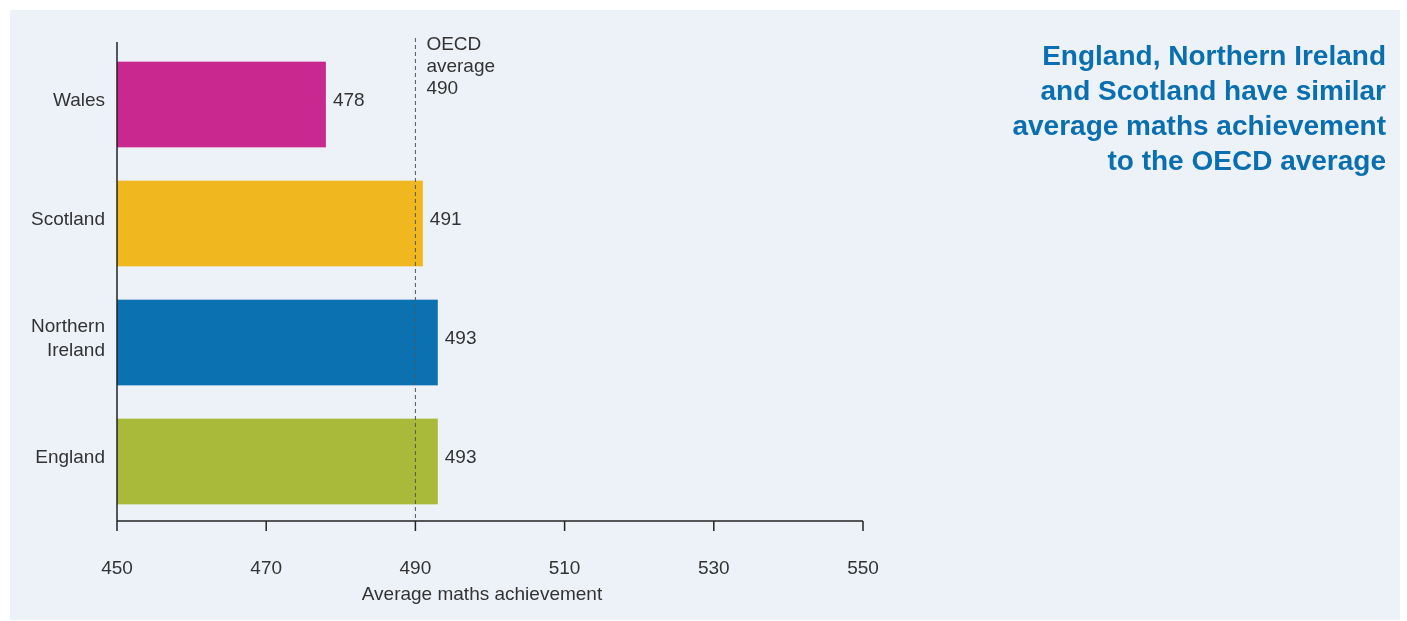 This screenshot has height=621, width=1407. Describe the element at coordinates (117, 567) in the screenshot. I see `x-tick-label: 450` at that location.